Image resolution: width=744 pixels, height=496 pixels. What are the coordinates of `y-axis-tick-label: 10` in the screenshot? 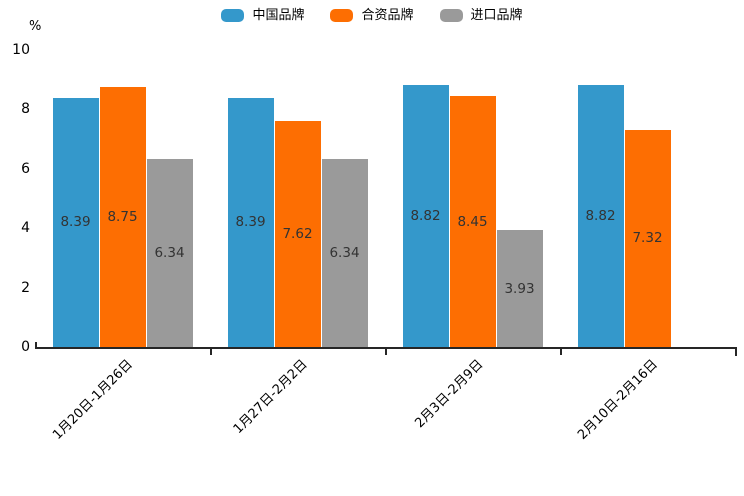 It's located at (21, 50).